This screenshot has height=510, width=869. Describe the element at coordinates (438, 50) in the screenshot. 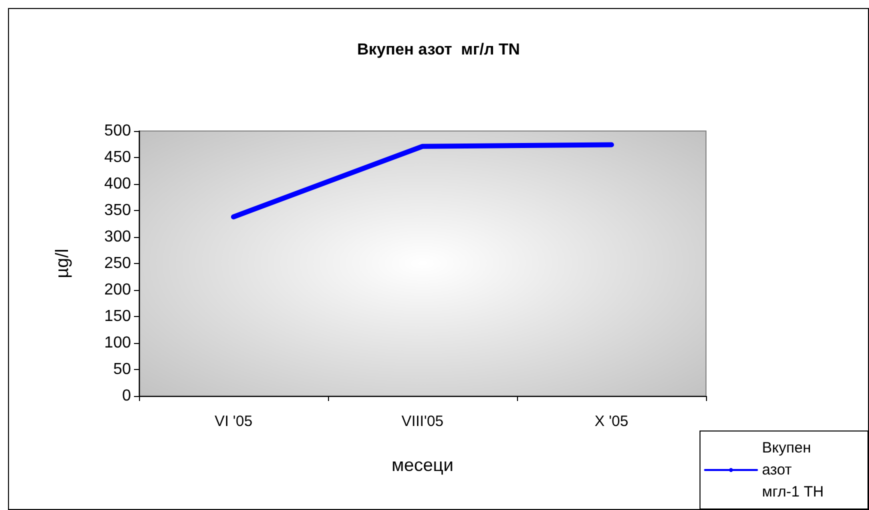

I see `chart-title: Вкупен азот мг/л TN` at that location.